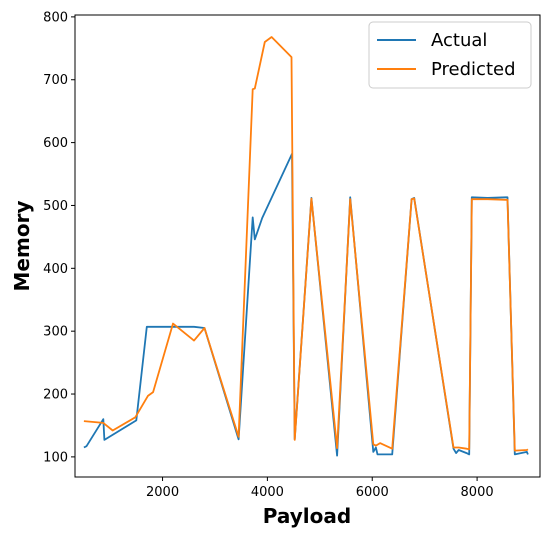  Describe the element at coordinates (267, 492) in the screenshot. I see `x-tick-label: 4000` at that location.